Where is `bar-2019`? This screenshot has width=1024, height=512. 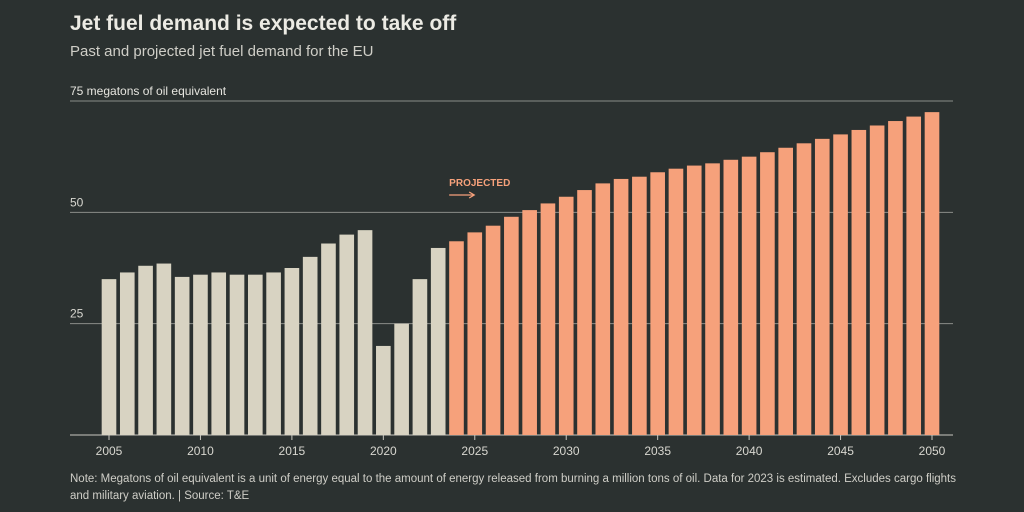 bar-2019 is located at coordinates (365, 332).